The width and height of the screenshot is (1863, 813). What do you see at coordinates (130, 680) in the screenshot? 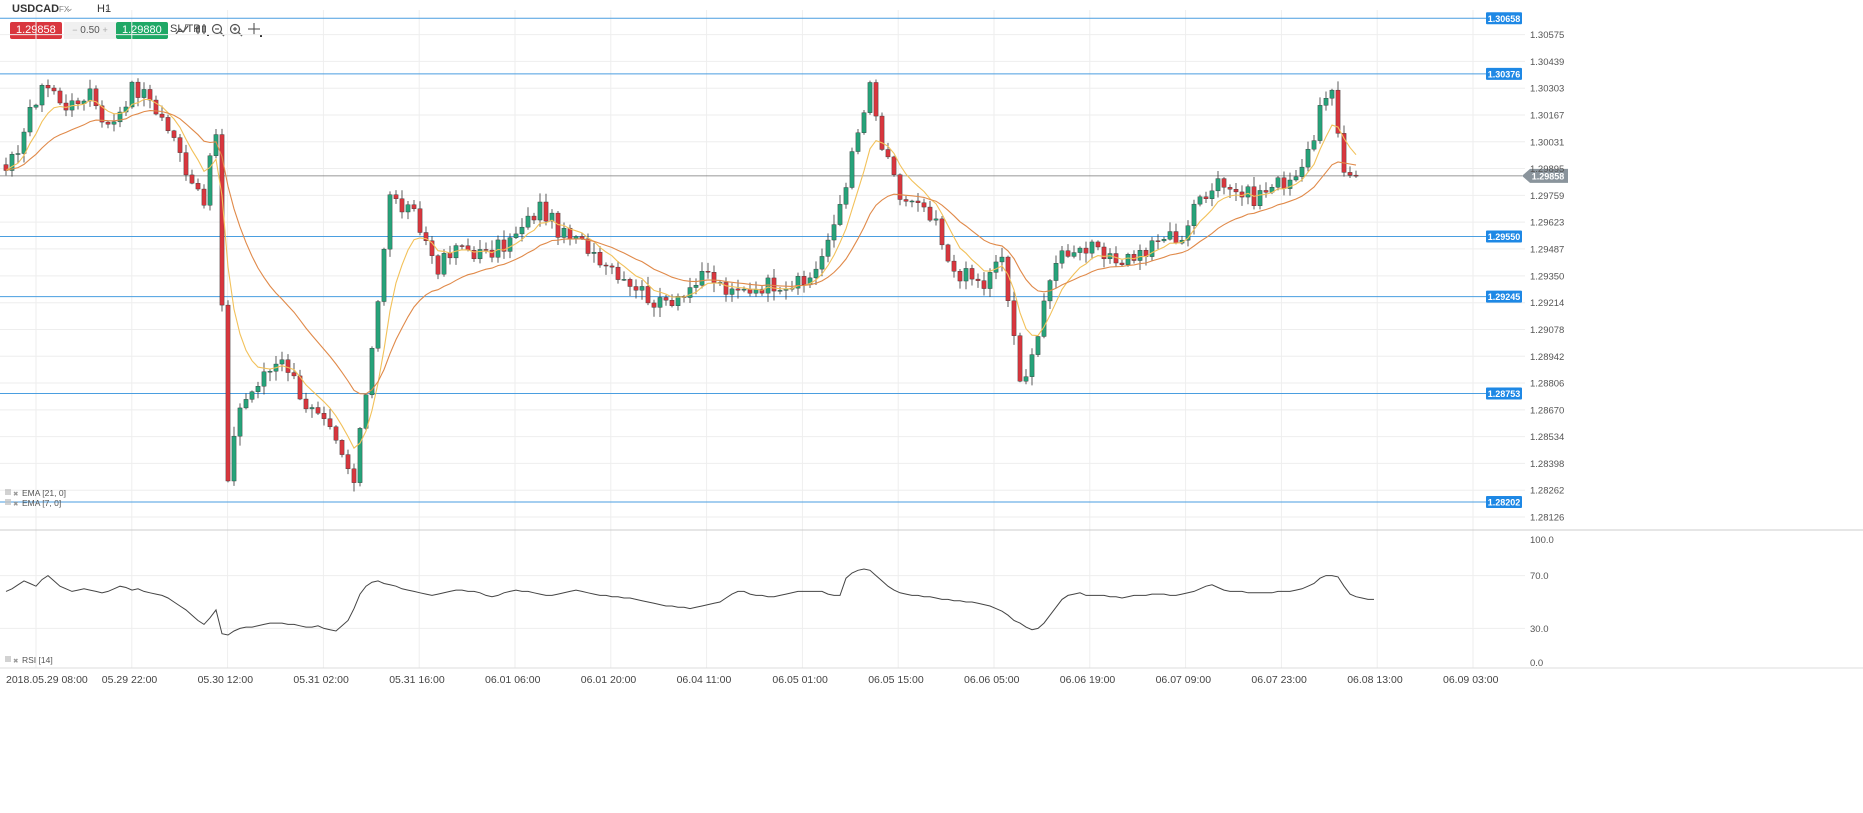
I see `time-tick-label: 05.29 22:00` at bounding box center [130, 680].